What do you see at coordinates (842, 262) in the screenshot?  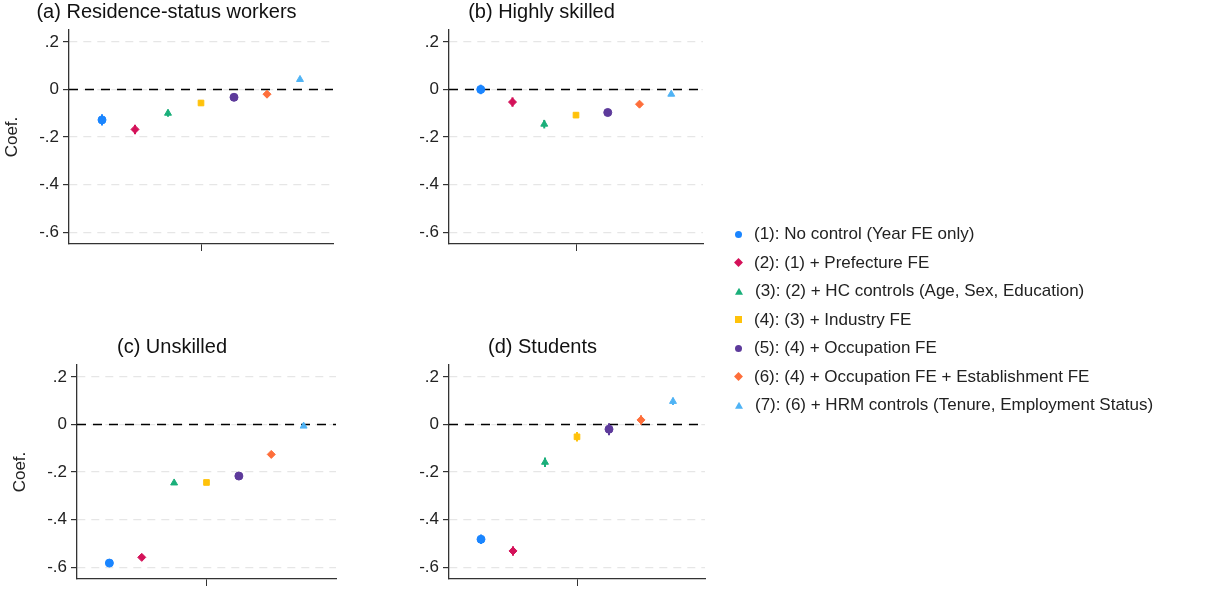 I see `legend-label: (2): (1) + Prefecture FE` at bounding box center [842, 262].